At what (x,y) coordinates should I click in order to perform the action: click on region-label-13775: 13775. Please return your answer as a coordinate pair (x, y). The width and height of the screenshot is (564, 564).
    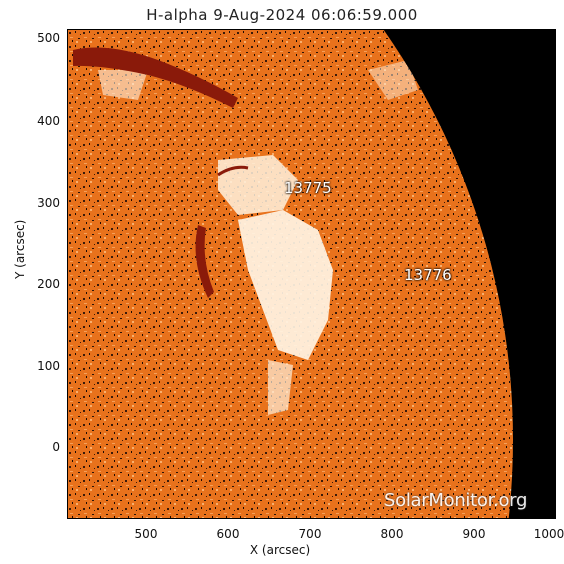
    Looking at the image, I should click on (308, 188).